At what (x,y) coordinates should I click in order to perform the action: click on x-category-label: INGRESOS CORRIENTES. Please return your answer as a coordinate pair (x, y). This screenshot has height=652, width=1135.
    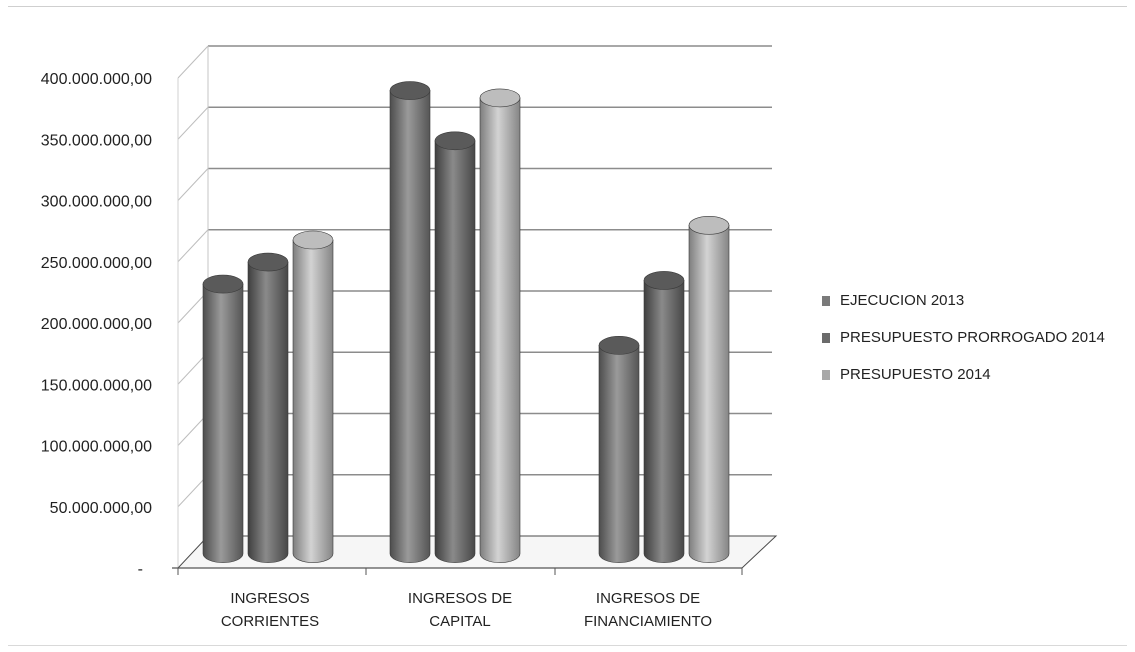
    Looking at the image, I should click on (270, 610).